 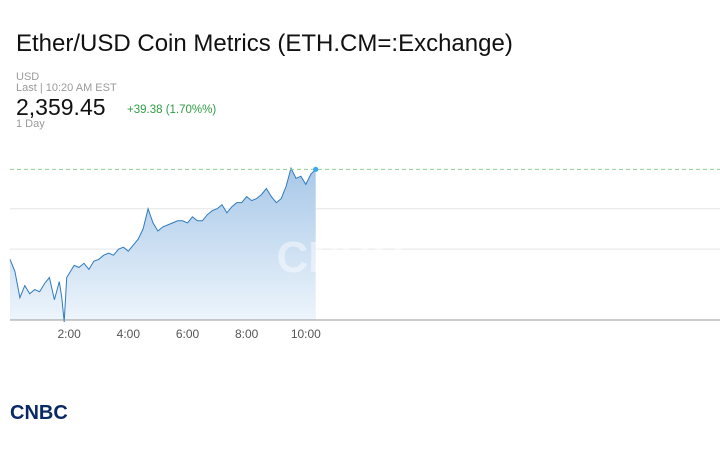 I want to click on cnbc-logo-text: CNBC, so click(x=39, y=413).